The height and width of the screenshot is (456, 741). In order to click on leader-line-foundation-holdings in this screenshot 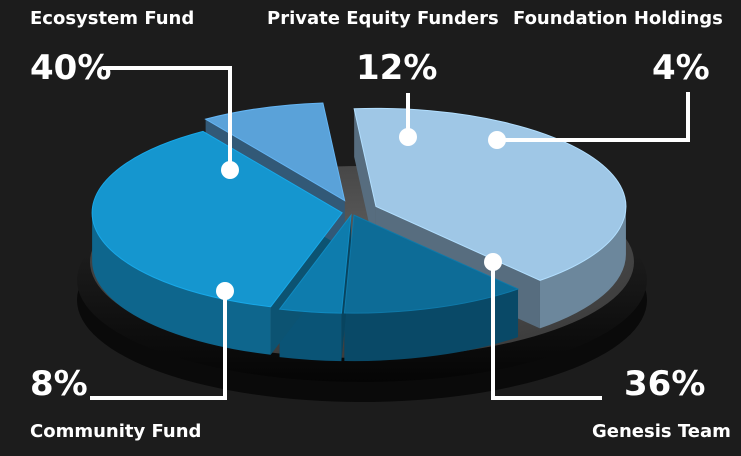, I will do `click(593, 117)`.